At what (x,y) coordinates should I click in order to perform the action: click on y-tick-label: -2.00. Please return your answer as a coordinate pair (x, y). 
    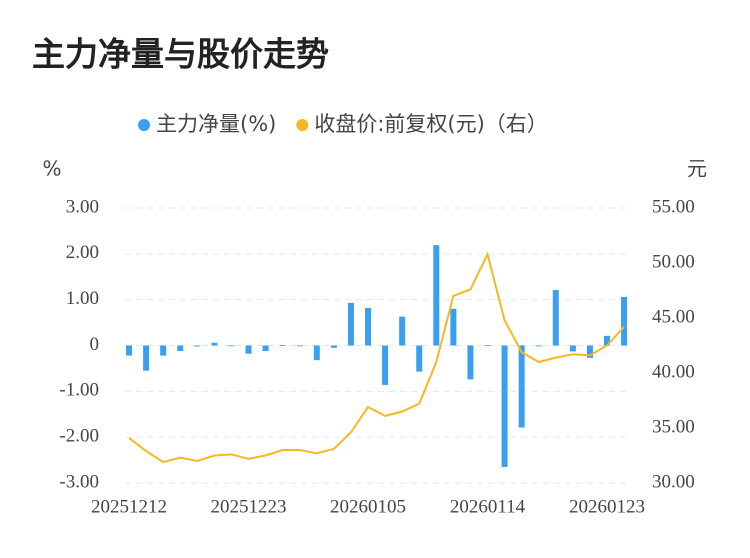
    Looking at the image, I should click on (79, 436).